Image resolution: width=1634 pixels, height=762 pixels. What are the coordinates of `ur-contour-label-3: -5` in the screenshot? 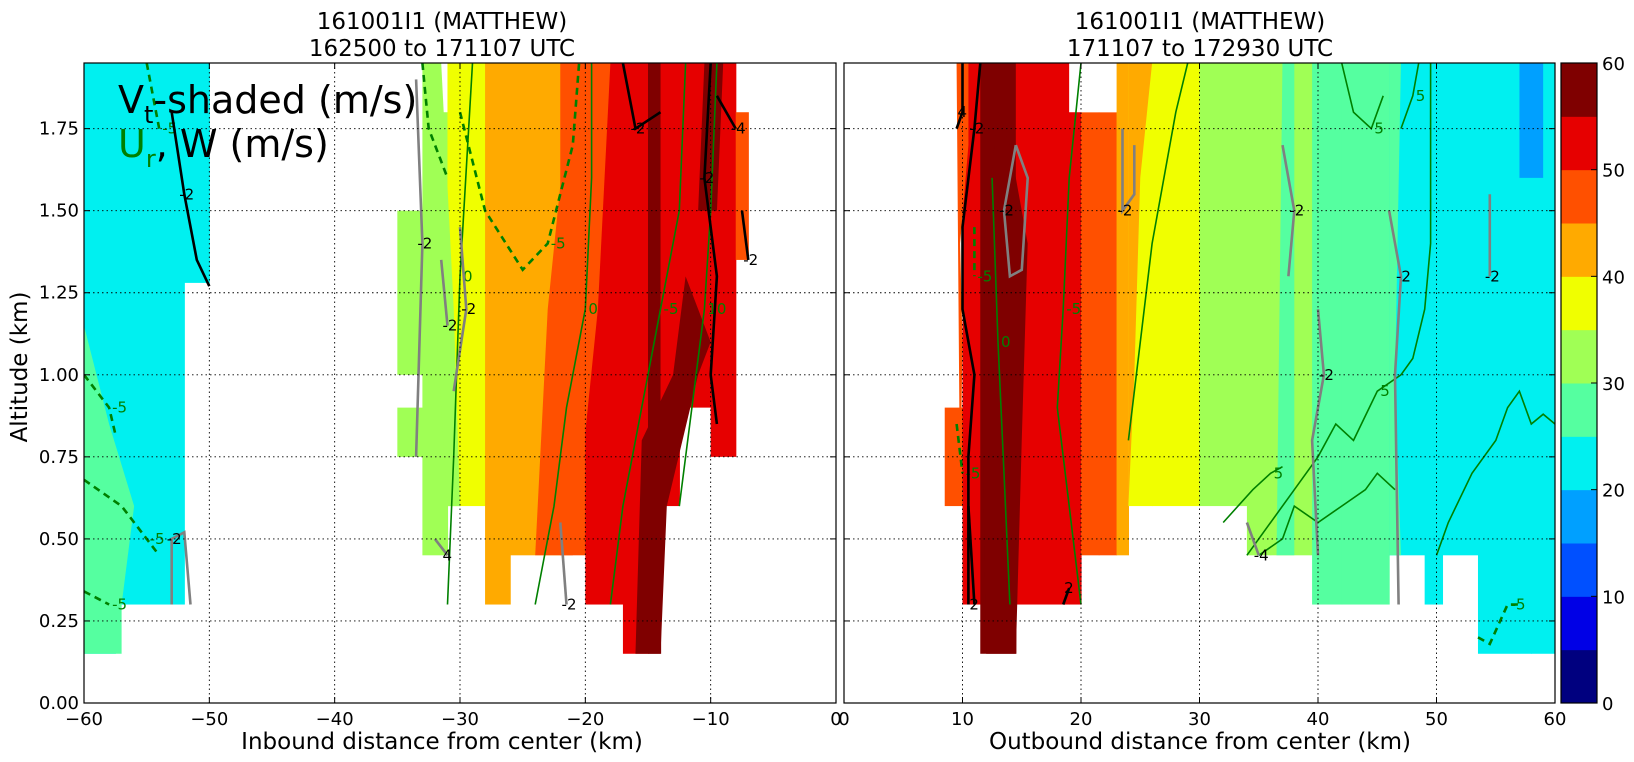 It's located at (558, 244).